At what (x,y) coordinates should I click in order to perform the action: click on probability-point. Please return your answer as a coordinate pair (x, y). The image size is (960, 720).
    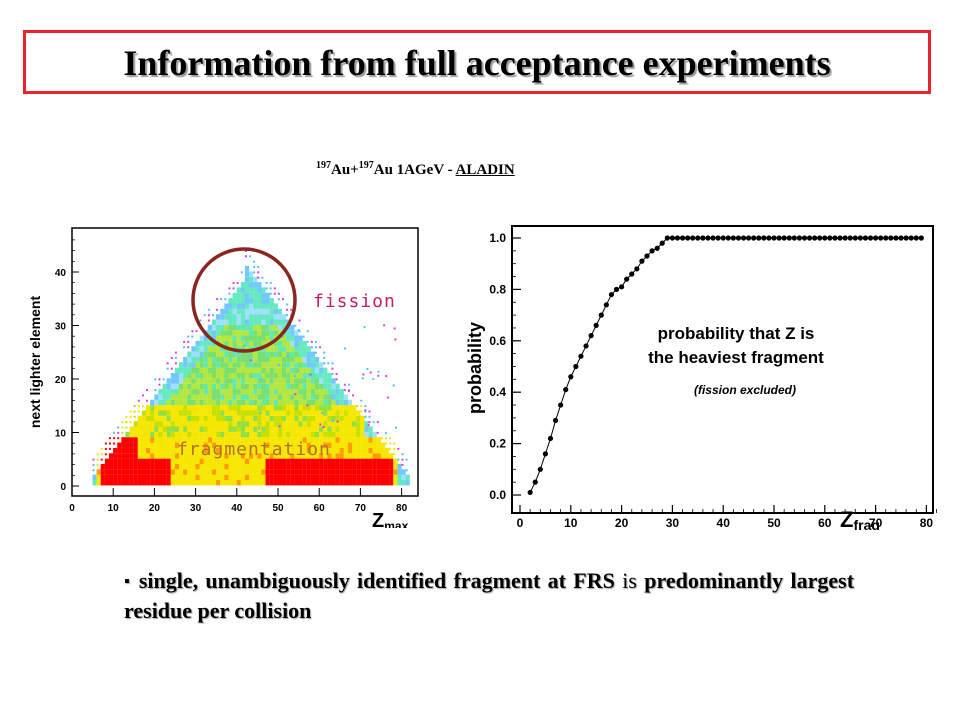
    Looking at the image, I should click on (713, 238).